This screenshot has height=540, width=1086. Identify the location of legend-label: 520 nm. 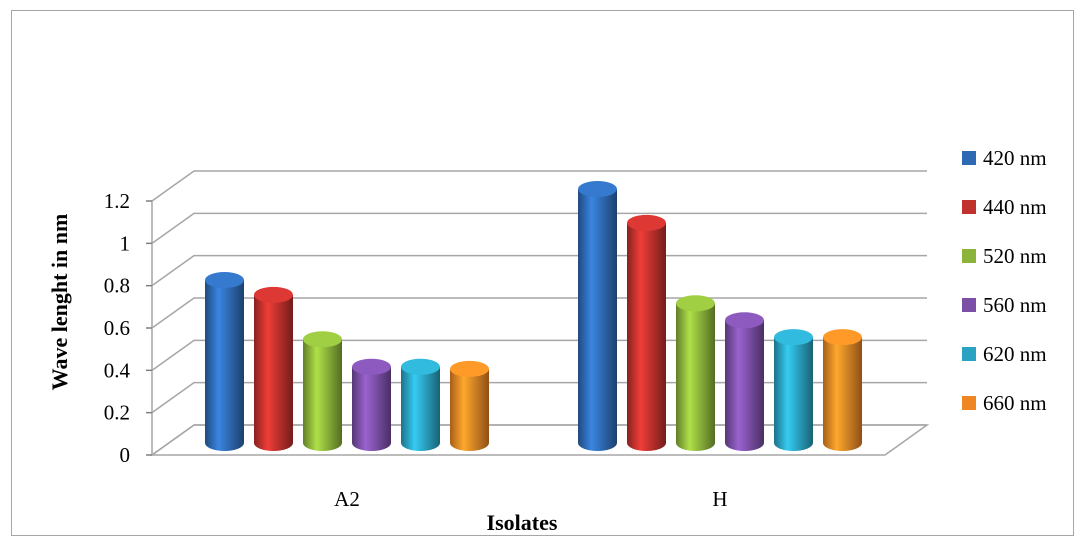
(1015, 256).